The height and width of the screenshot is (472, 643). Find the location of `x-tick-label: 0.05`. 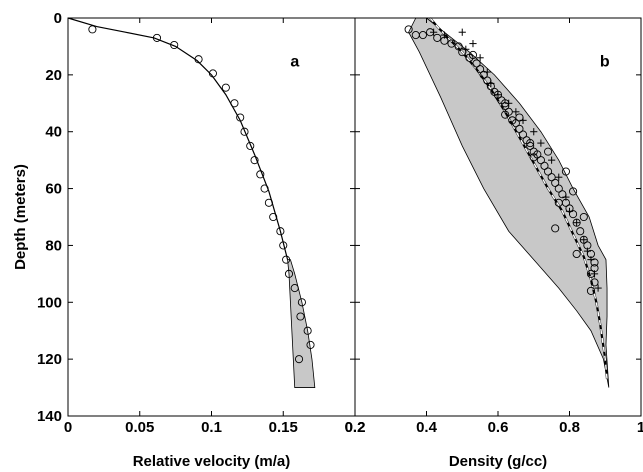

x-tick-label: 0.05 is located at coordinates (139, 427).